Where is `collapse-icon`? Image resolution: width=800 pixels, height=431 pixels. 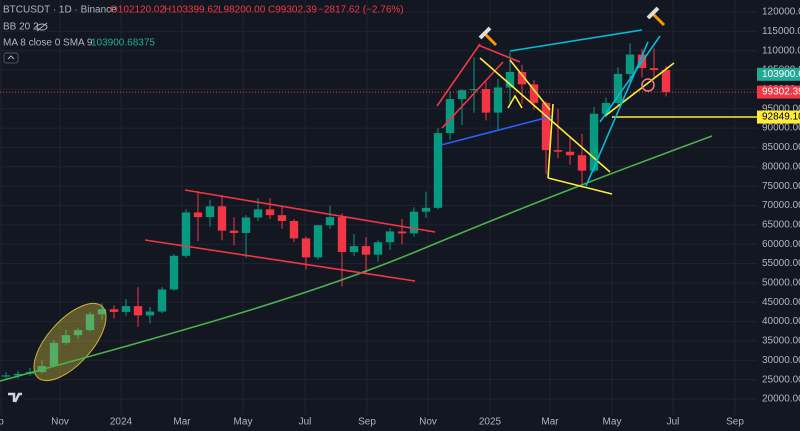
collapse-icon is located at coordinates (11, 57).